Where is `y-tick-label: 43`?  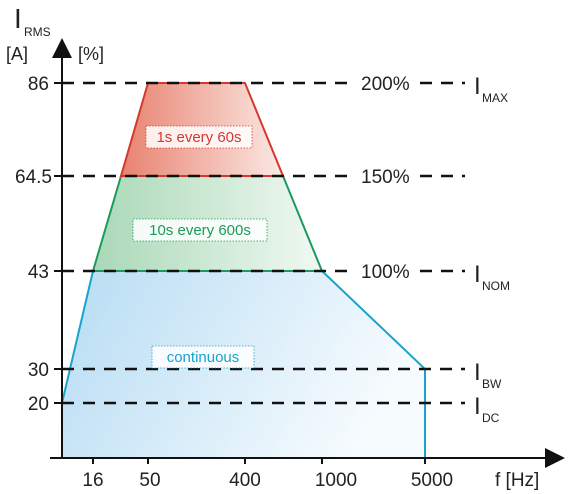
y-tick-label: 43 is located at coordinates (38, 272).